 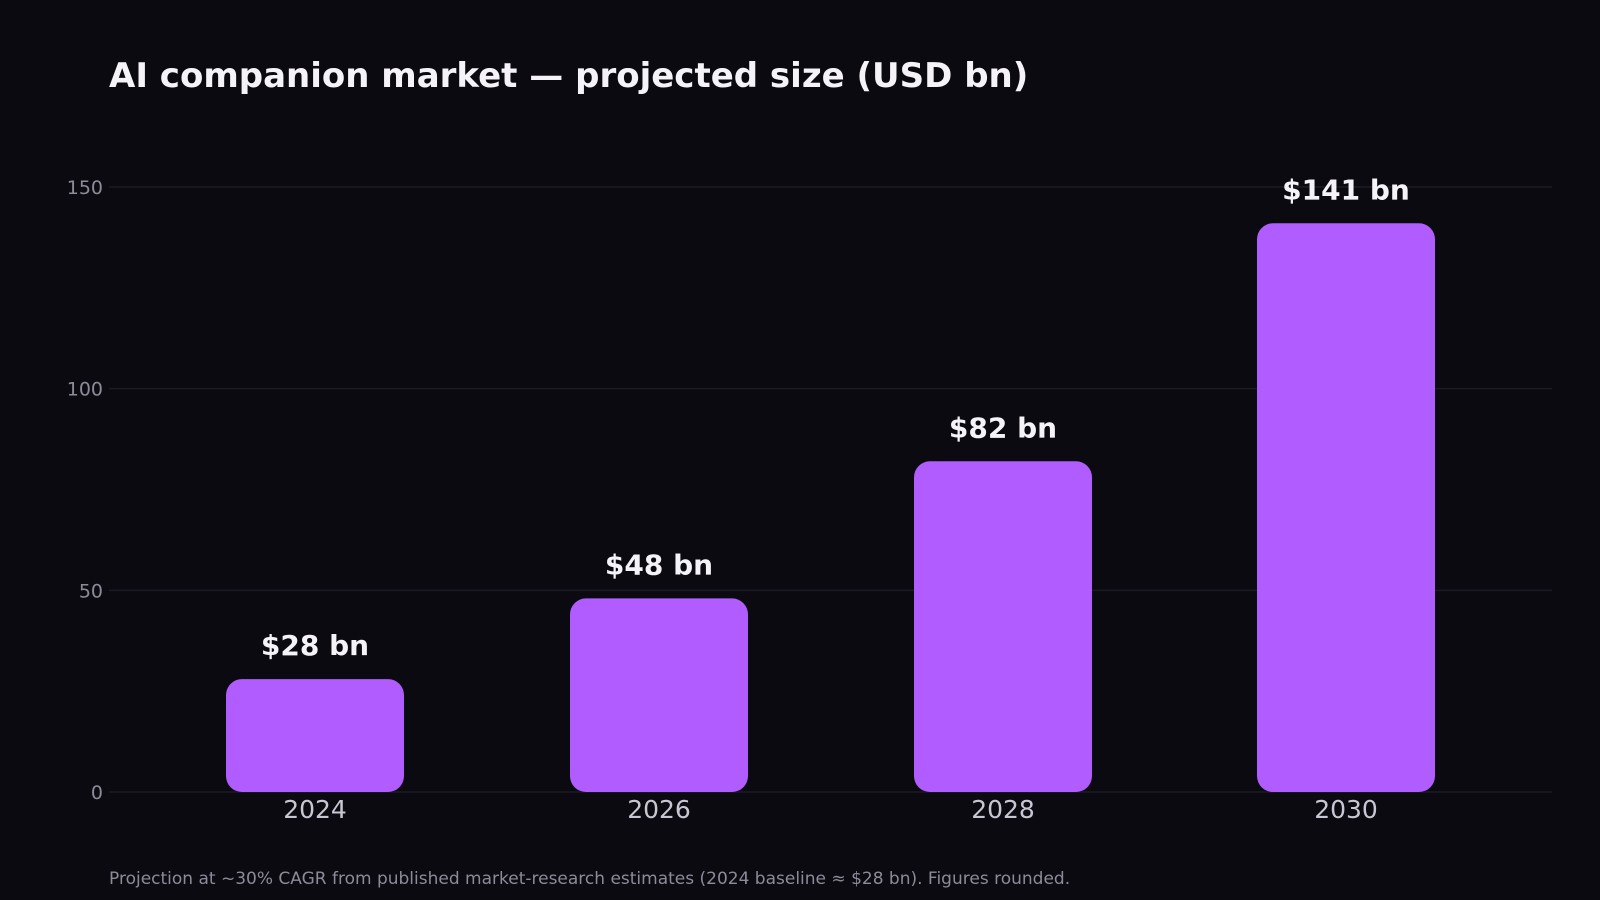 What do you see at coordinates (659, 809) in the screenshot?
I see `x-tick-label: 2026` at bounding box center [659, 809].